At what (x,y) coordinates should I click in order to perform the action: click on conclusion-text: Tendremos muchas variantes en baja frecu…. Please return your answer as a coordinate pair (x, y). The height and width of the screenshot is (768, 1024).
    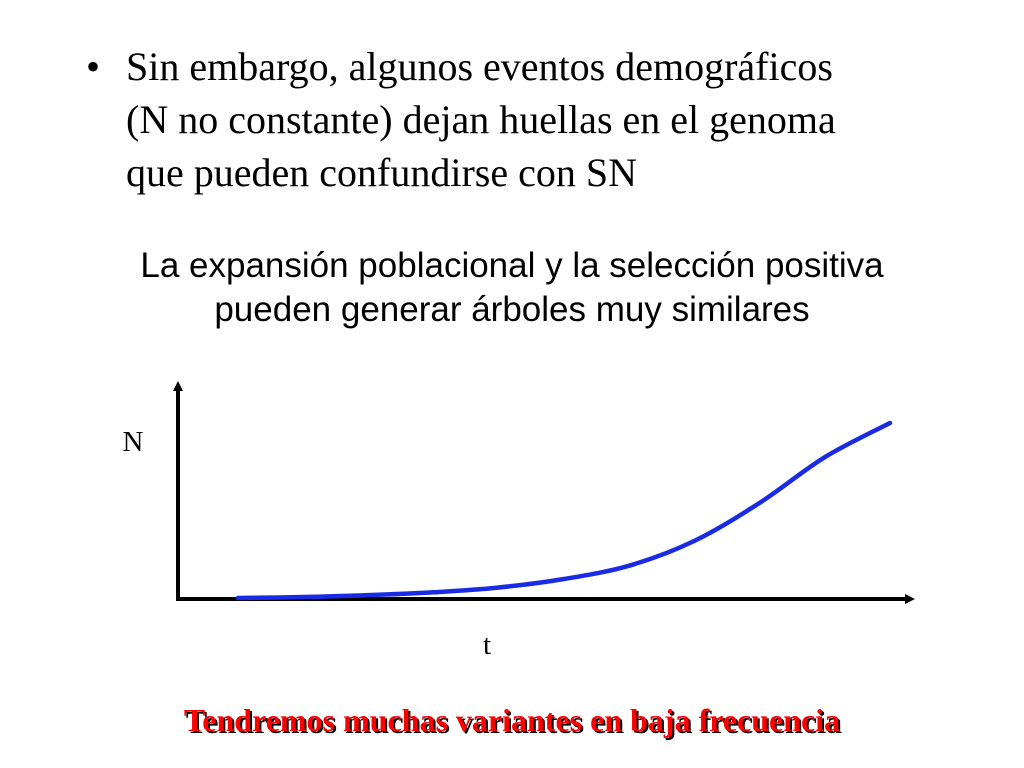
    Looking at the image, I should click on (512, 720).